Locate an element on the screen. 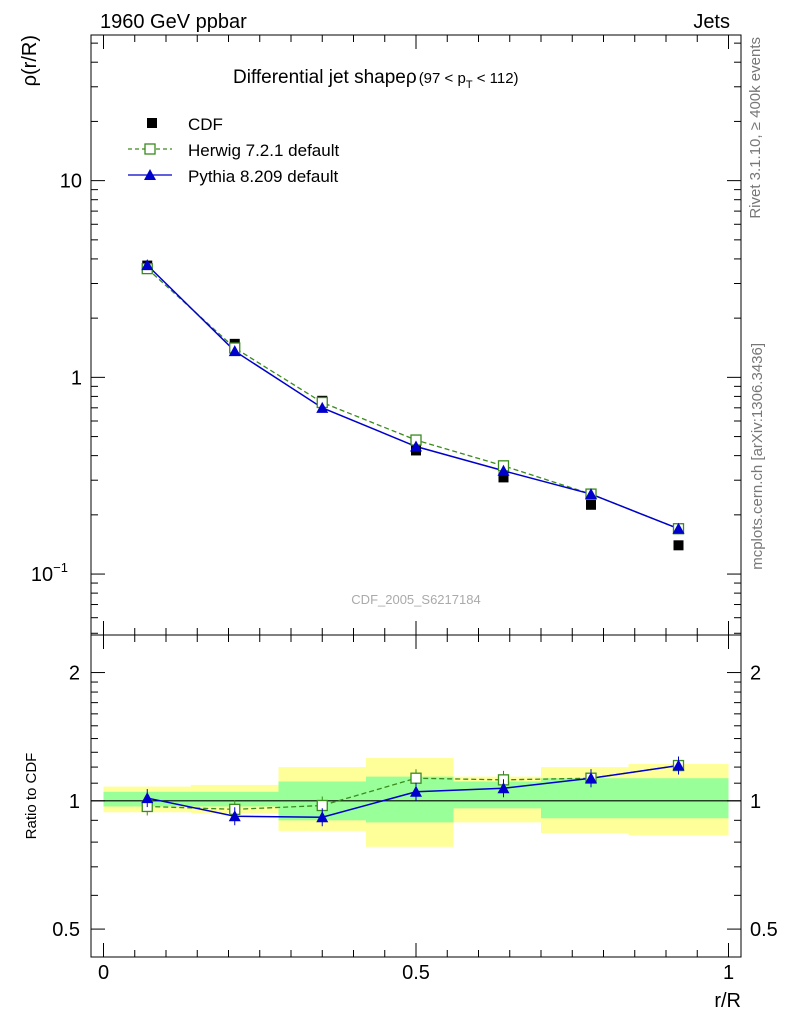 The width and height of the screenshot is (786, 1024). legend-pythia-marker is located at coordinates (150, 174).